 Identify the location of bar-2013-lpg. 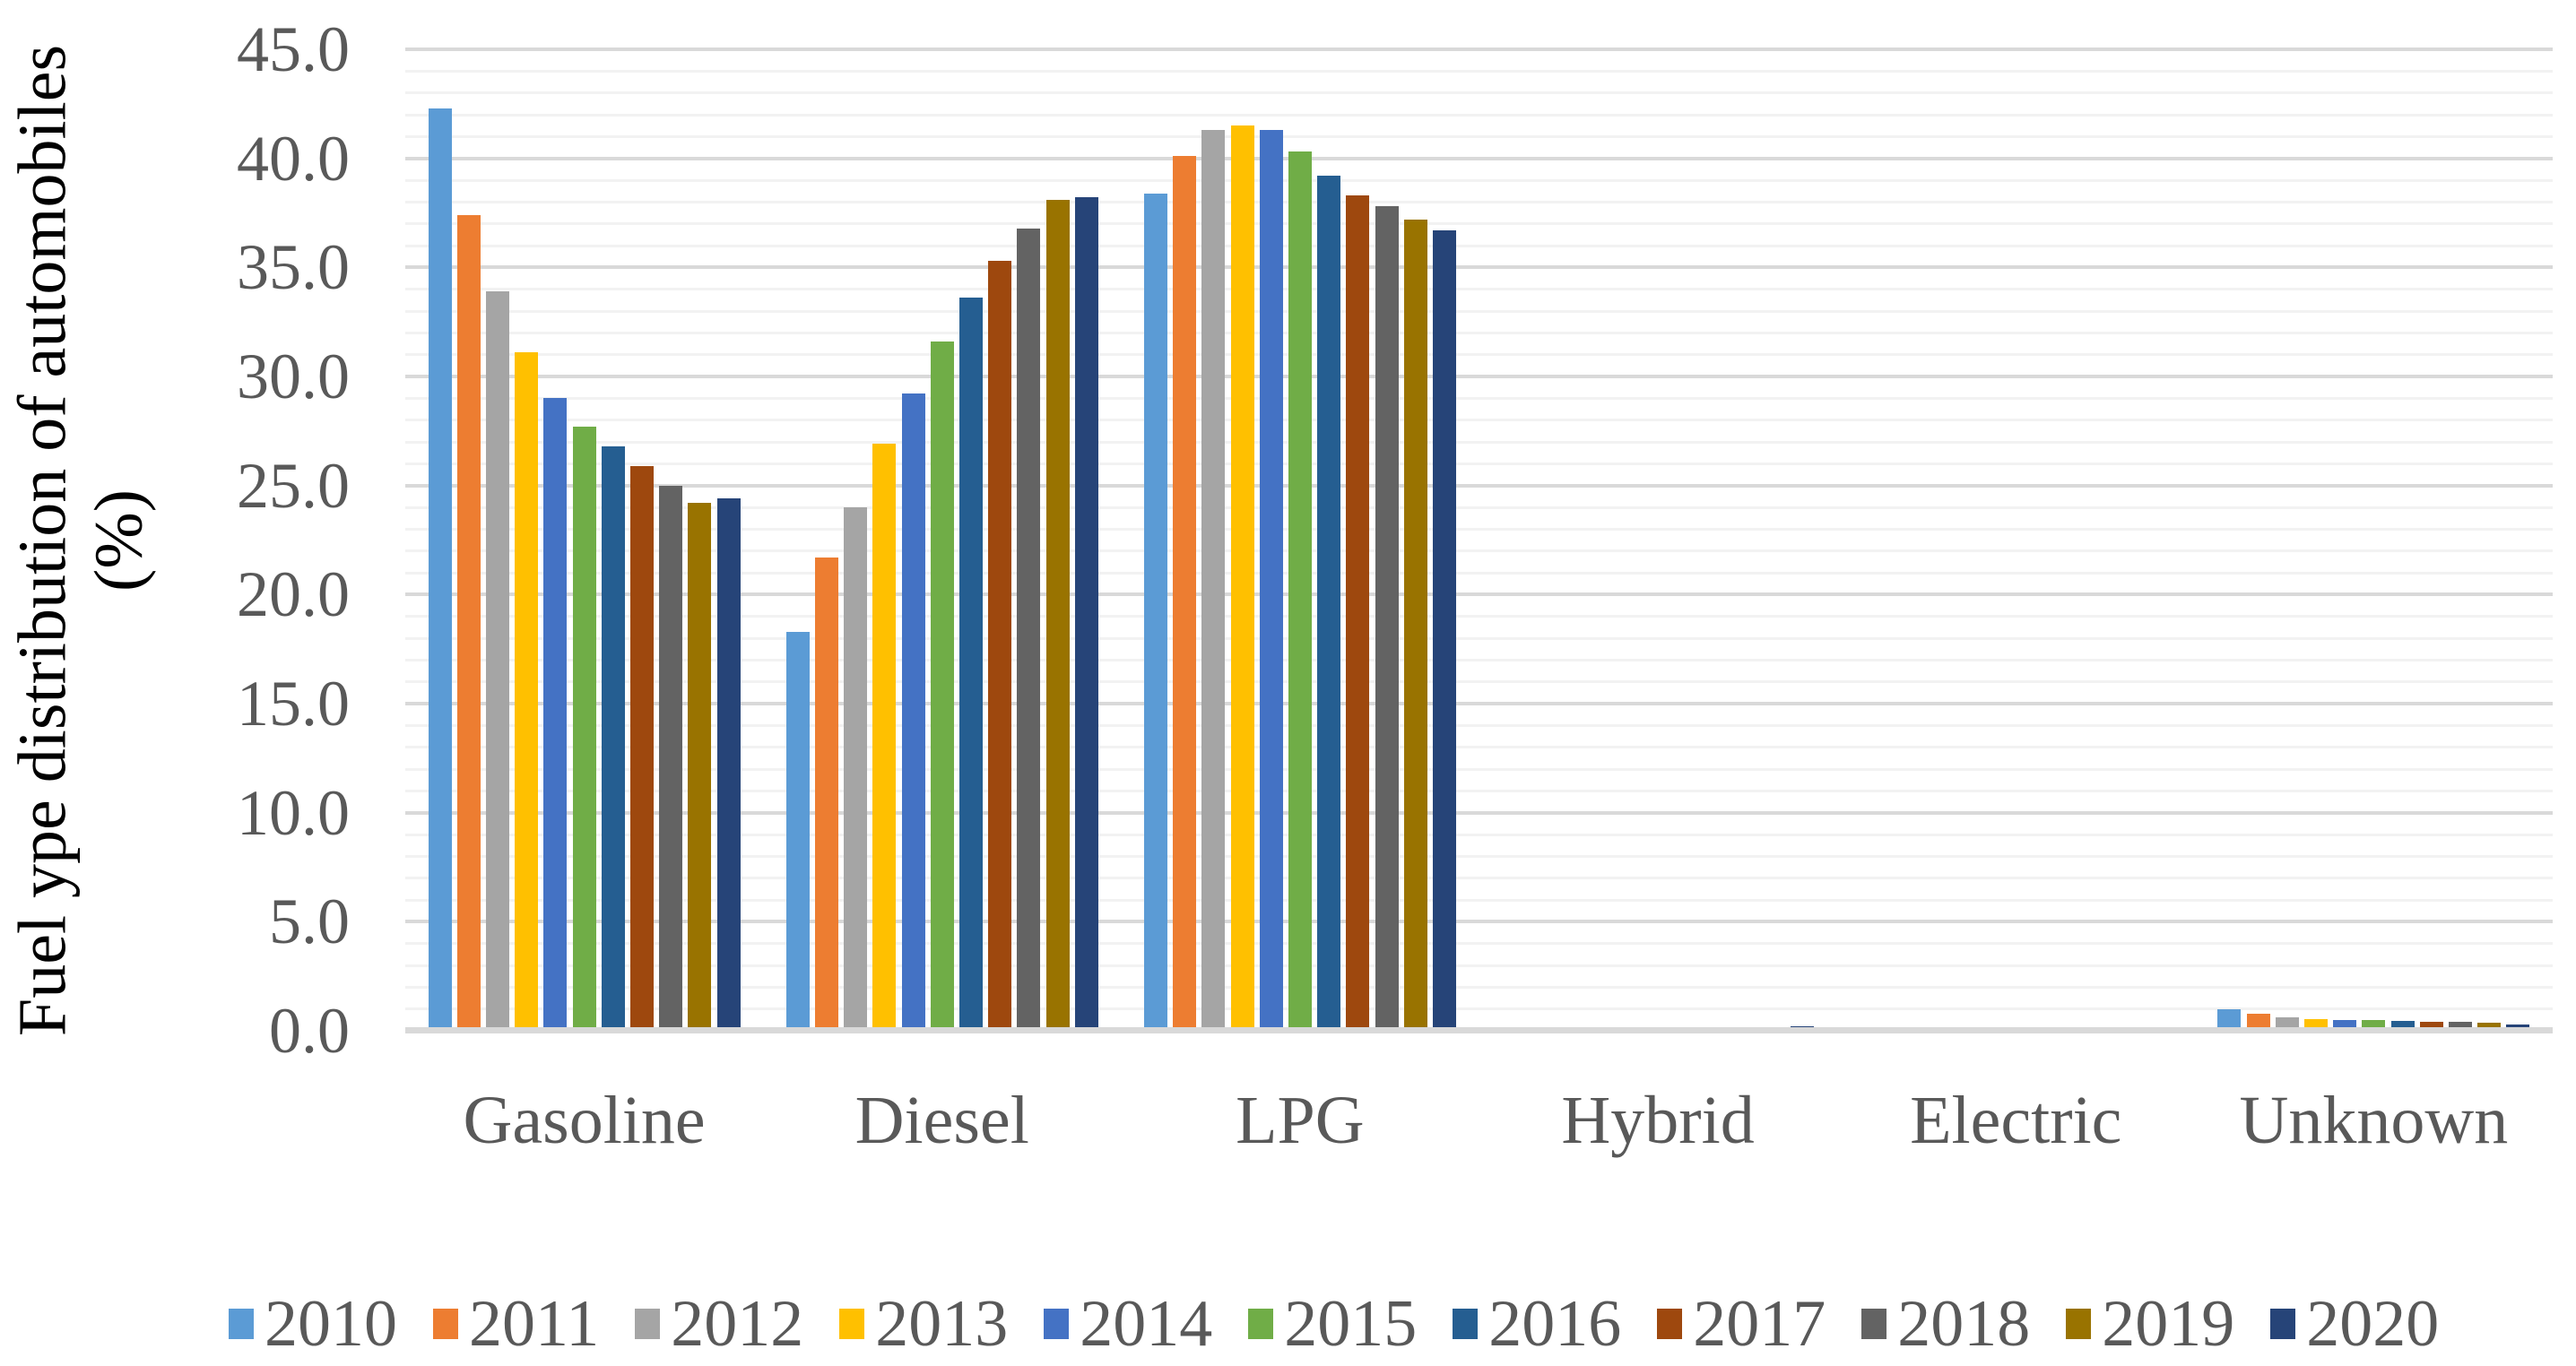
(1242, 578).